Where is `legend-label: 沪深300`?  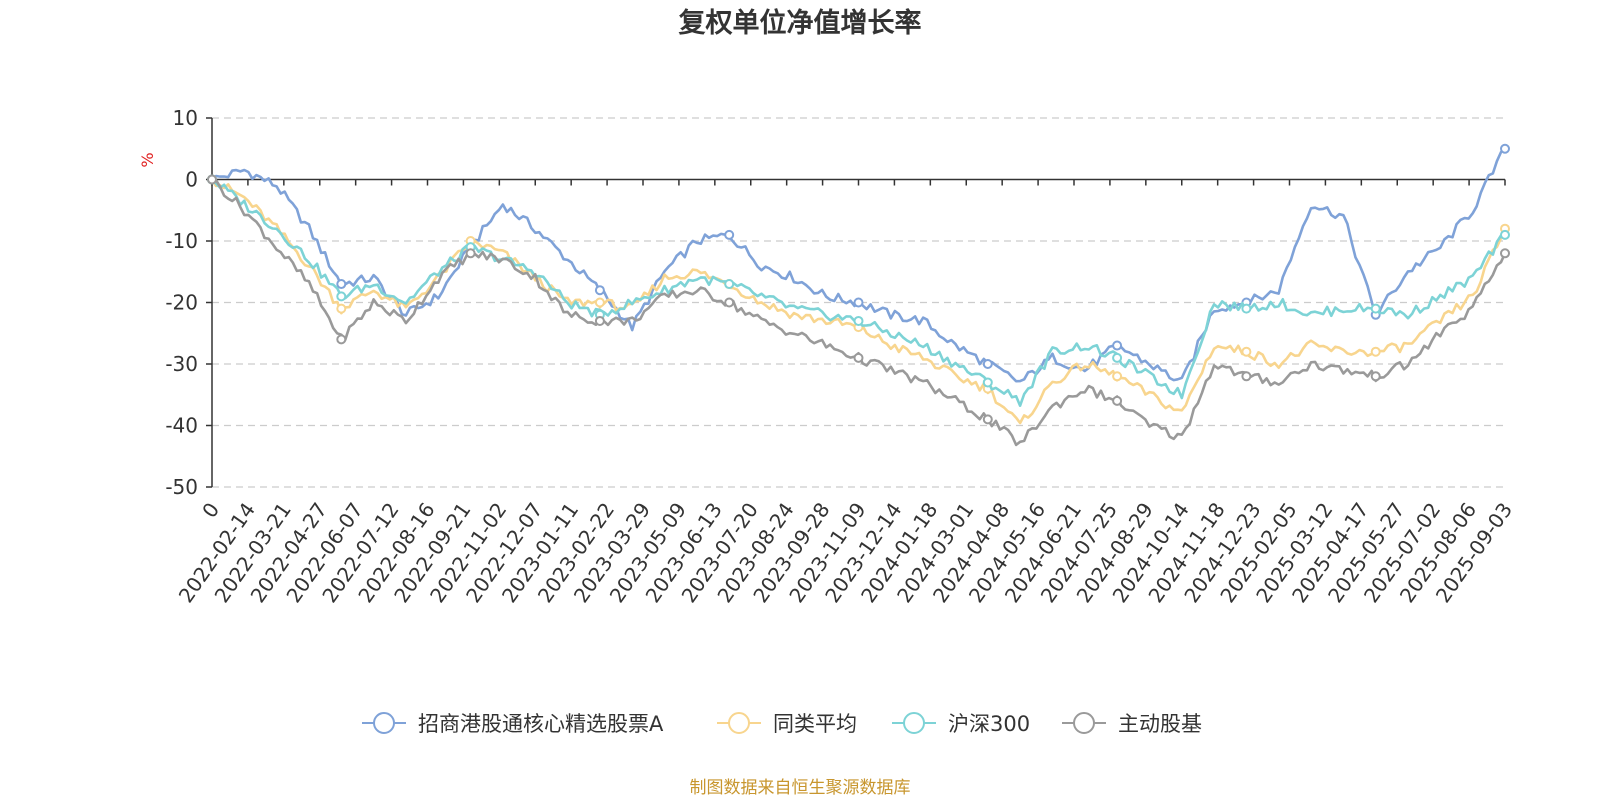
legend-label: 沪深300 is located at coordinates (989, 724).